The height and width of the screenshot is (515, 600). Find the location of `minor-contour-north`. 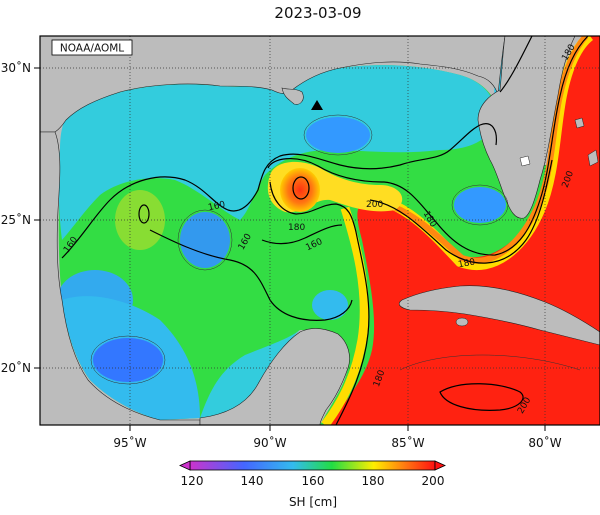

minor-contour-north is located at coordinates (338, 135).